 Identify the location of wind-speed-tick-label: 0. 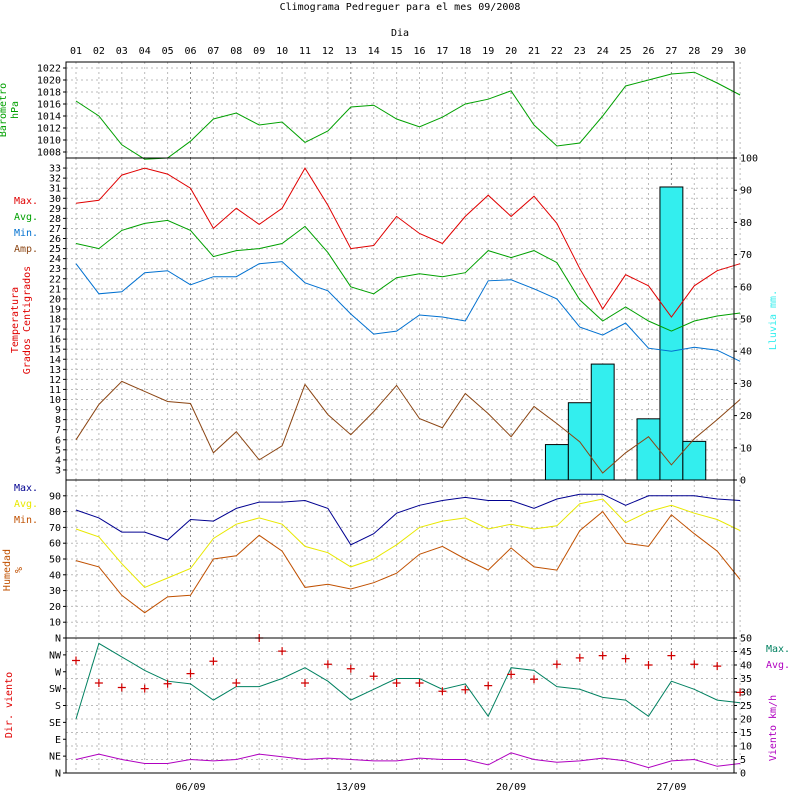
(743, 774).